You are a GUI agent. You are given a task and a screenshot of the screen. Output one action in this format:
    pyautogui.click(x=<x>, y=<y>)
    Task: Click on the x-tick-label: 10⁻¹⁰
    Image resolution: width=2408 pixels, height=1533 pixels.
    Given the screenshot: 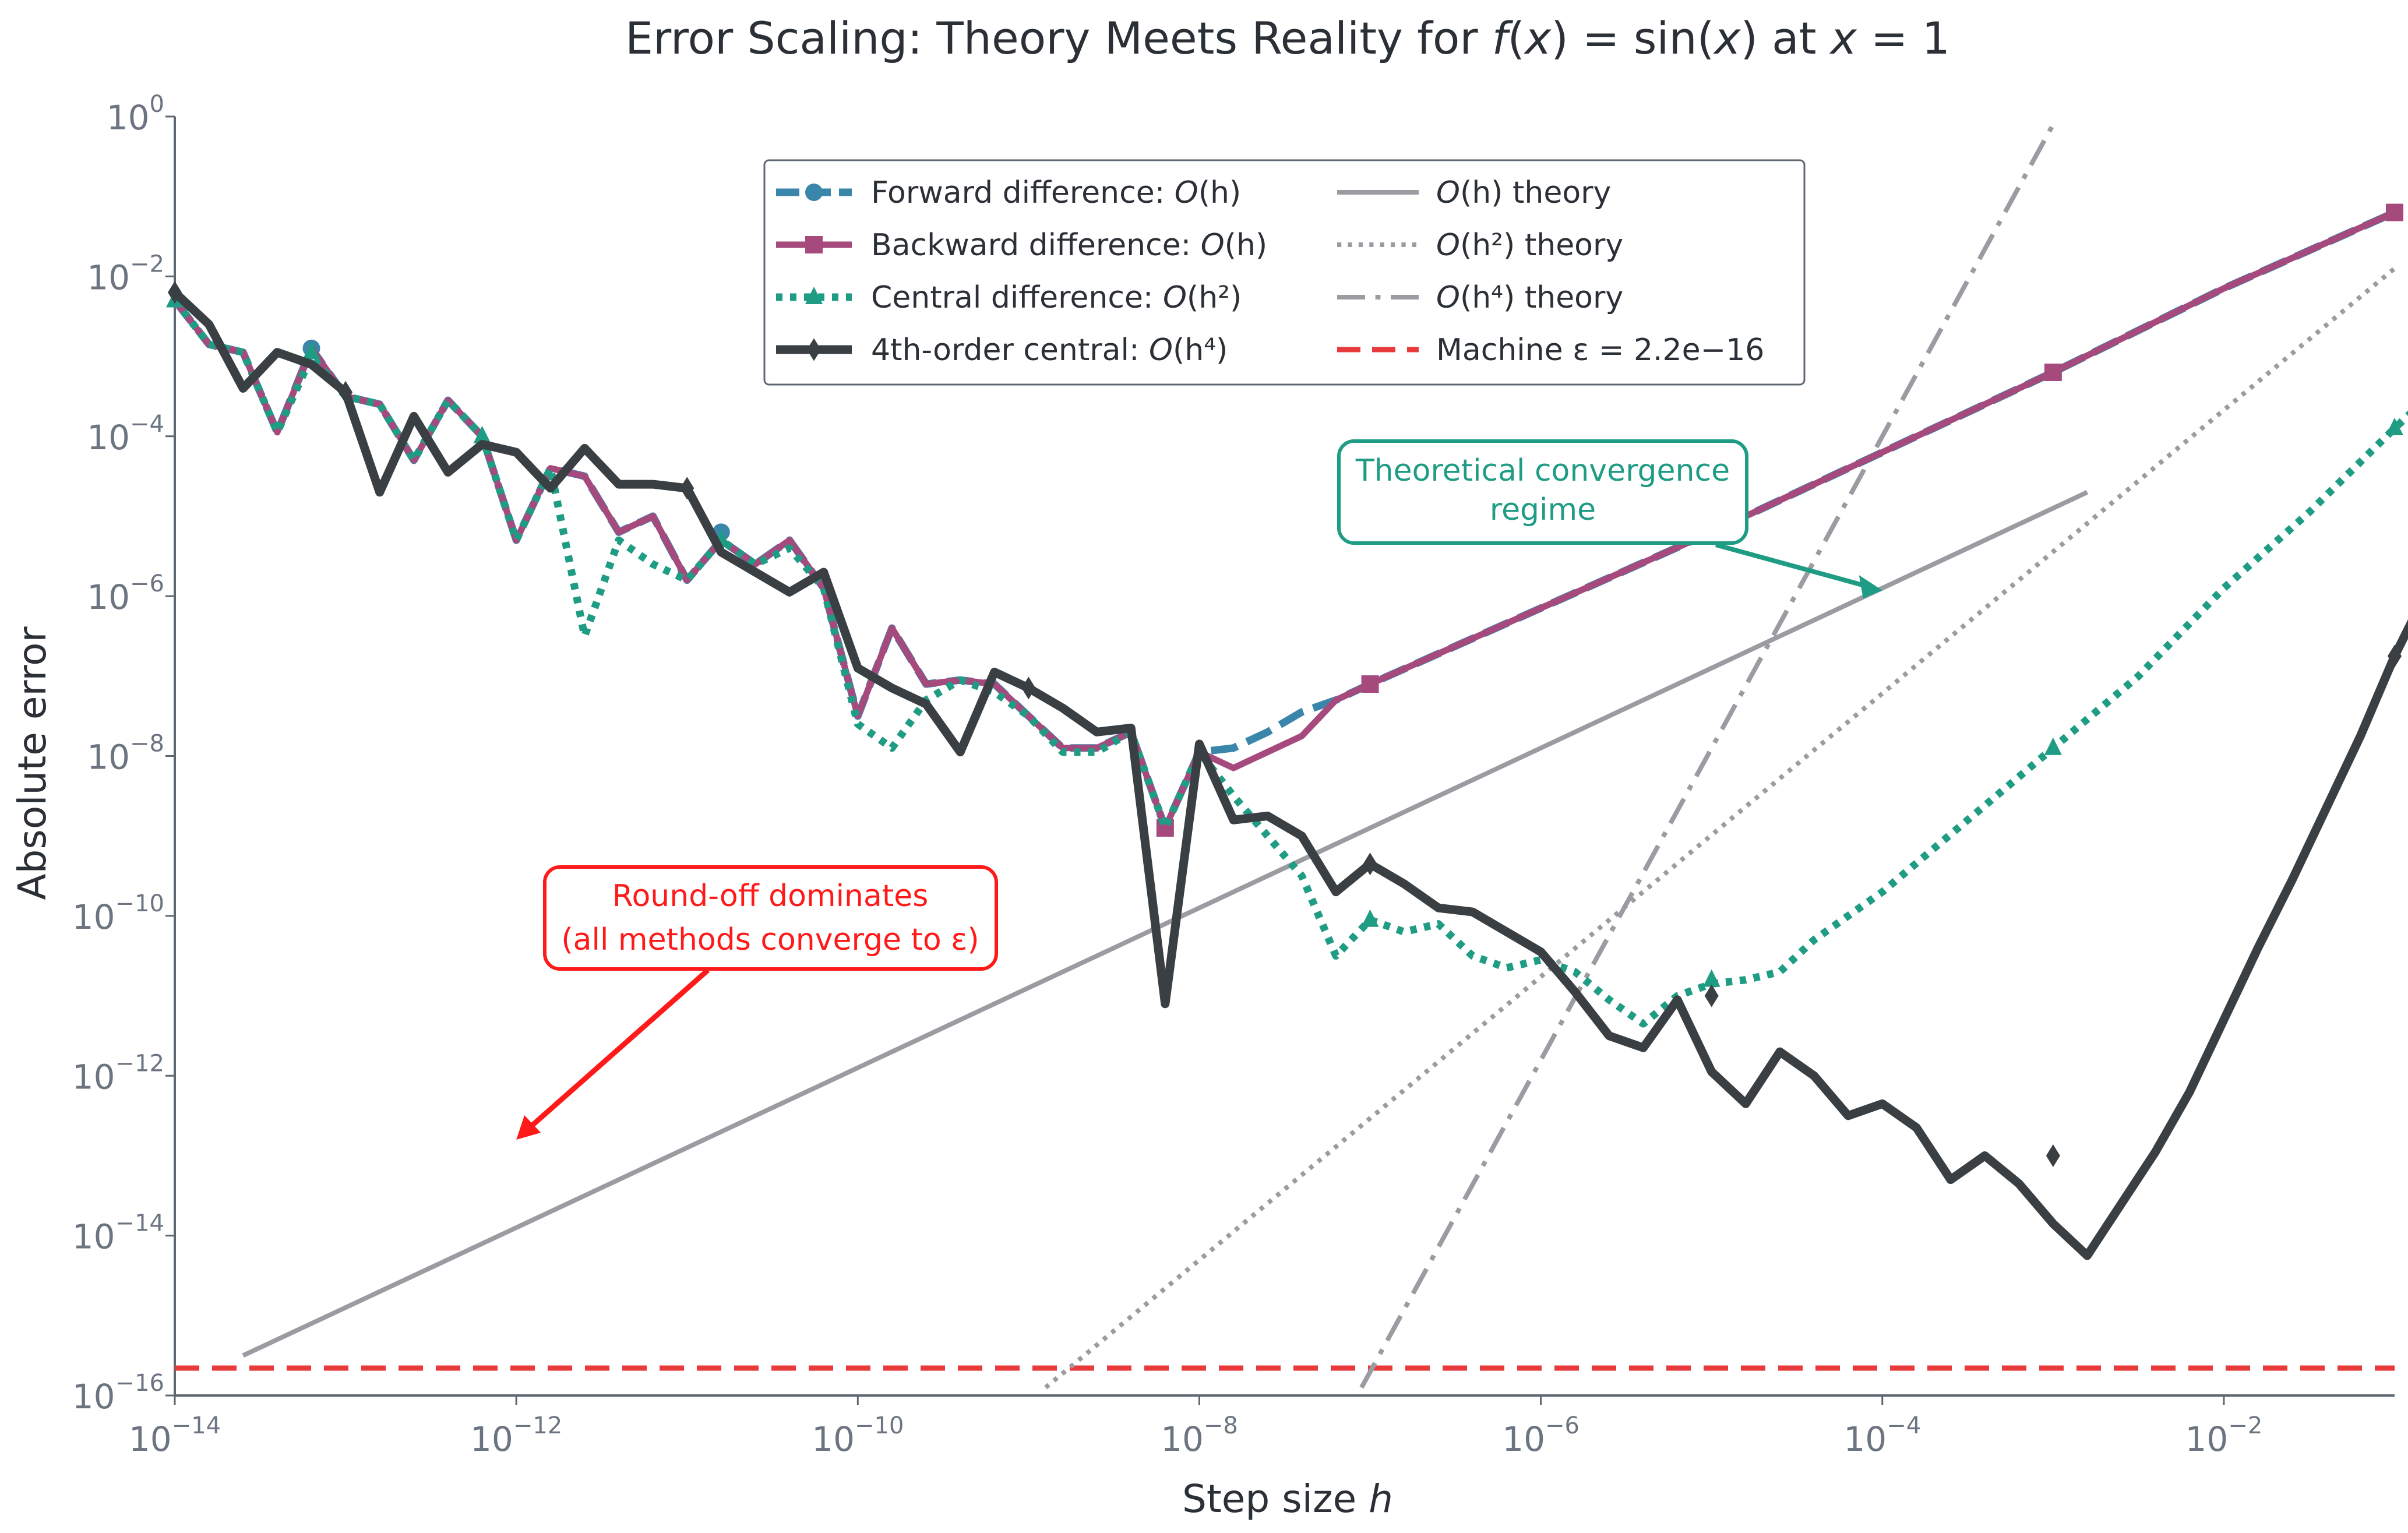 What is the action you would take?
    pyautogui.click(x=858, y=1435)
    